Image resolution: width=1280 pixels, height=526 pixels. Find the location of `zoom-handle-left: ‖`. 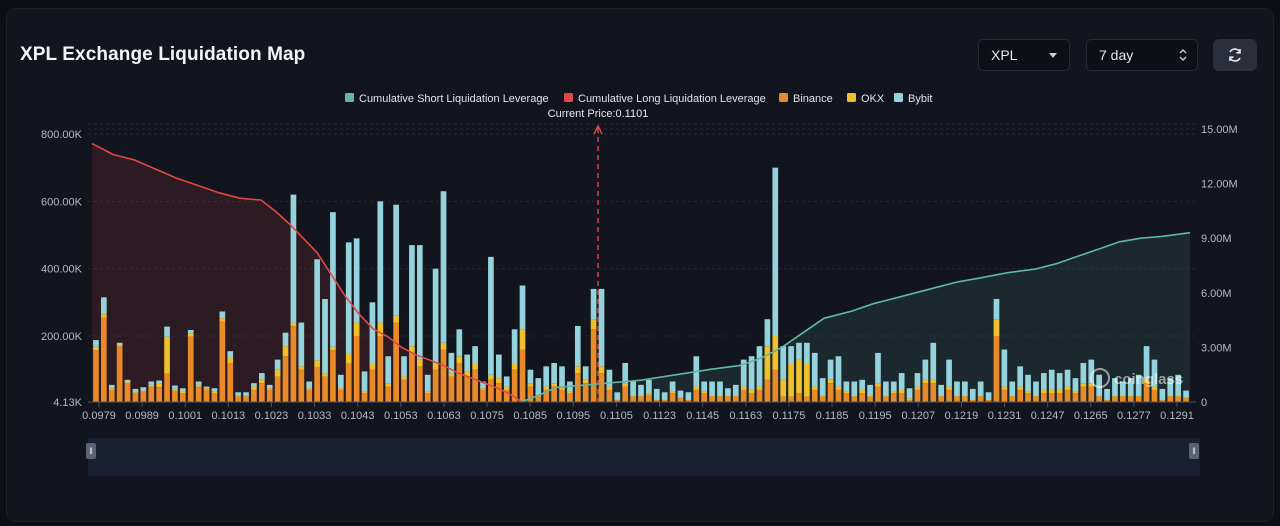

zoom-handle-left: ‖ is located at coordinates (91, 451).